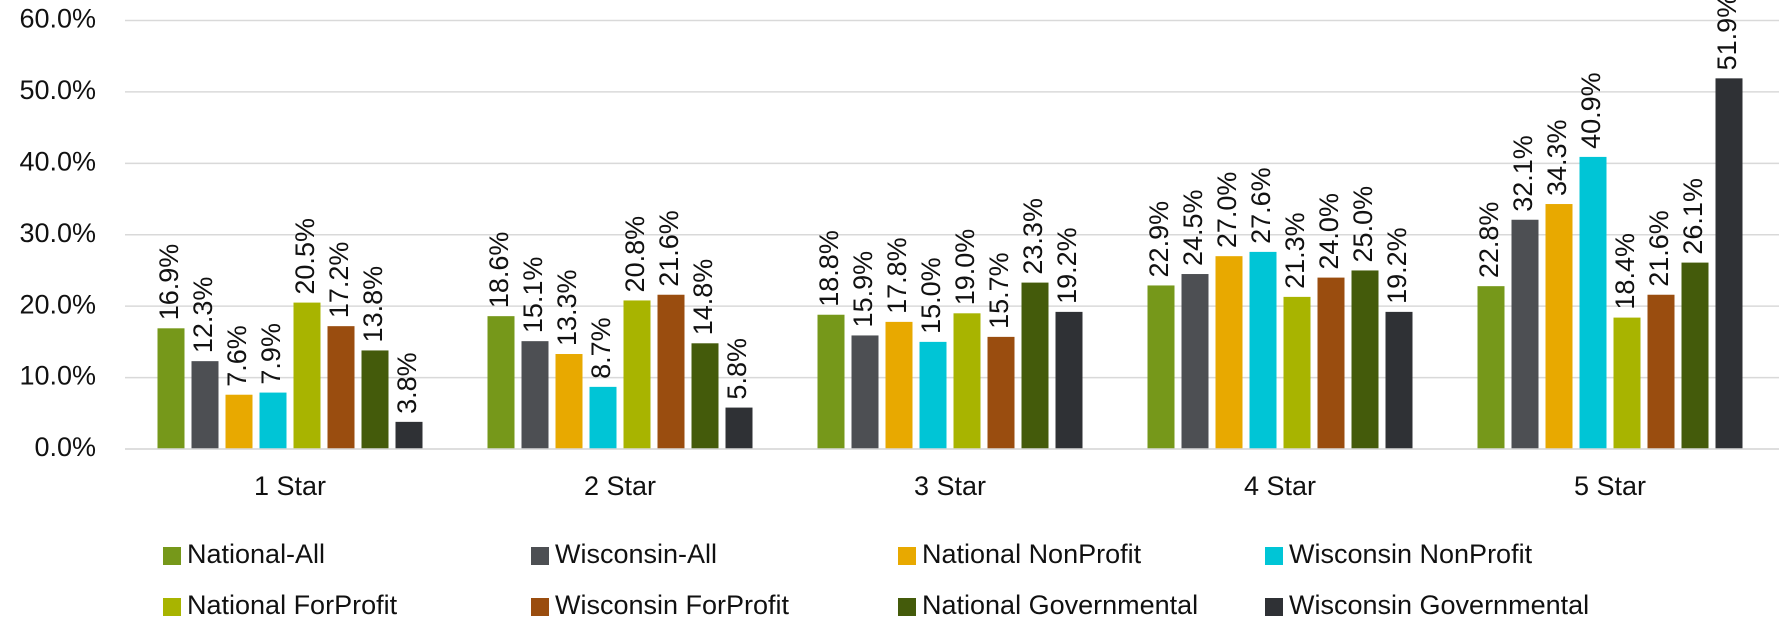 The width and height of the screenshot is (1779, 621). What do you see at coordinates (1193, 227) in the screenshot?
I see `value-label: 24.5%` at bounding box center [1193, 227].